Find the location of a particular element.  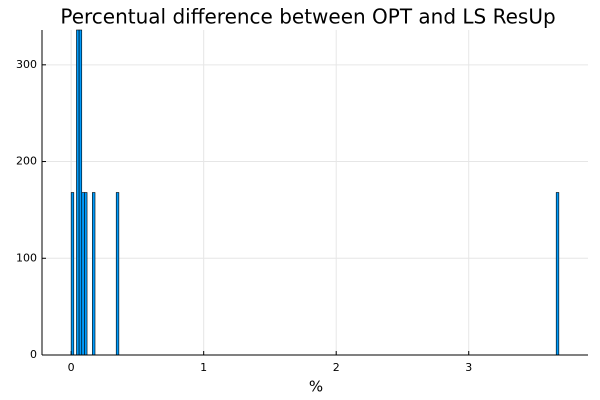

x-tick-label: 2 is located at coordinates (336, 367).